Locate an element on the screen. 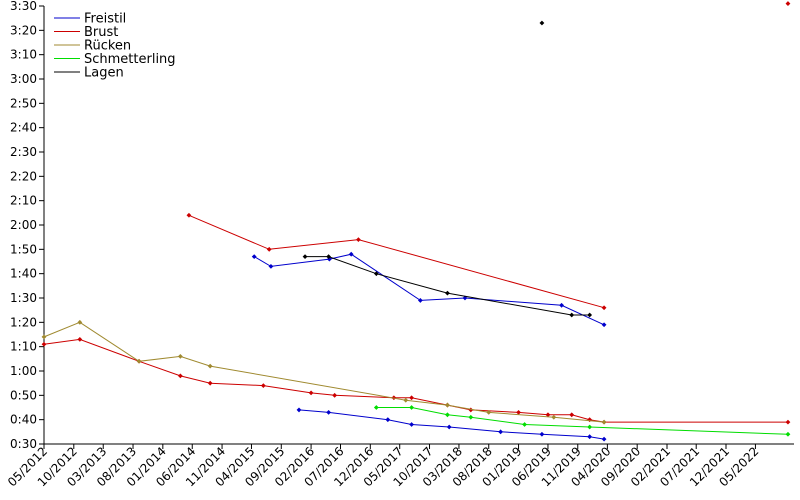 The width and height of the screenshot is (800, 500). legend-item: Schmetterling is located at coordinates (115, 59).